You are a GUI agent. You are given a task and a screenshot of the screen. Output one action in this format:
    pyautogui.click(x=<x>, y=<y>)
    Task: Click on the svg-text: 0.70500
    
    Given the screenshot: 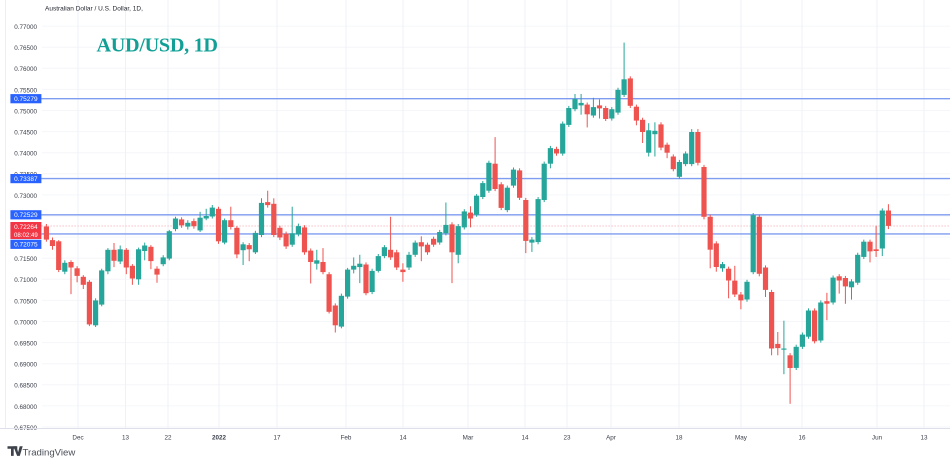 What is the action you would take?
    pyautogui.click(x=25, y=301)
    